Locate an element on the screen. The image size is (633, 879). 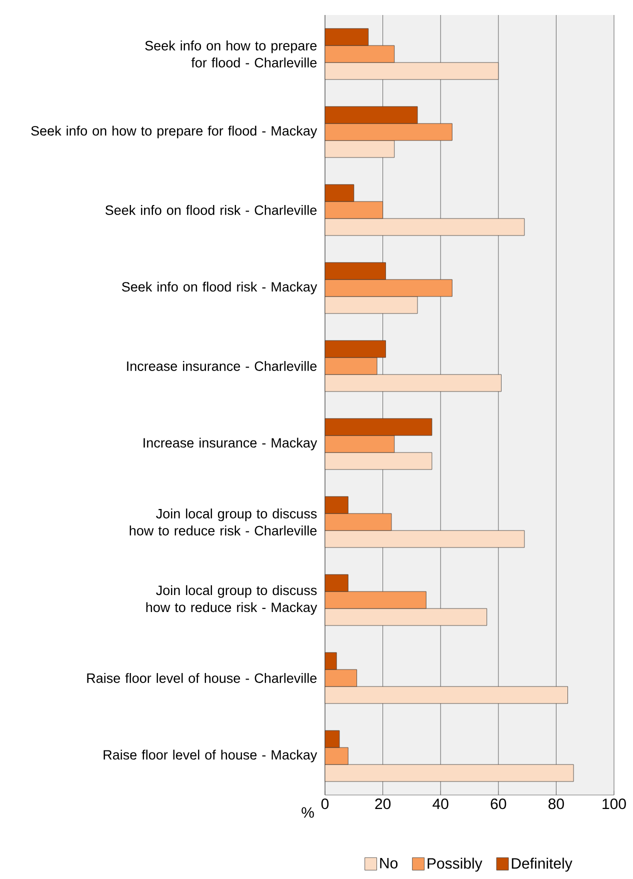
y-tick-label: Increase insurance - Mackay is located at coordinates (231, 444).